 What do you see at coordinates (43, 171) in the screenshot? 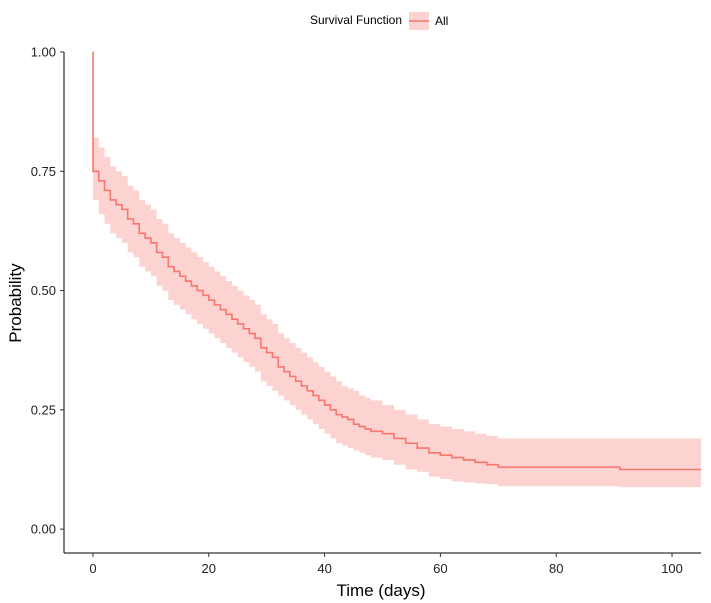
I see `y-tick-label: 0.75` at bounding box center [43, 171].